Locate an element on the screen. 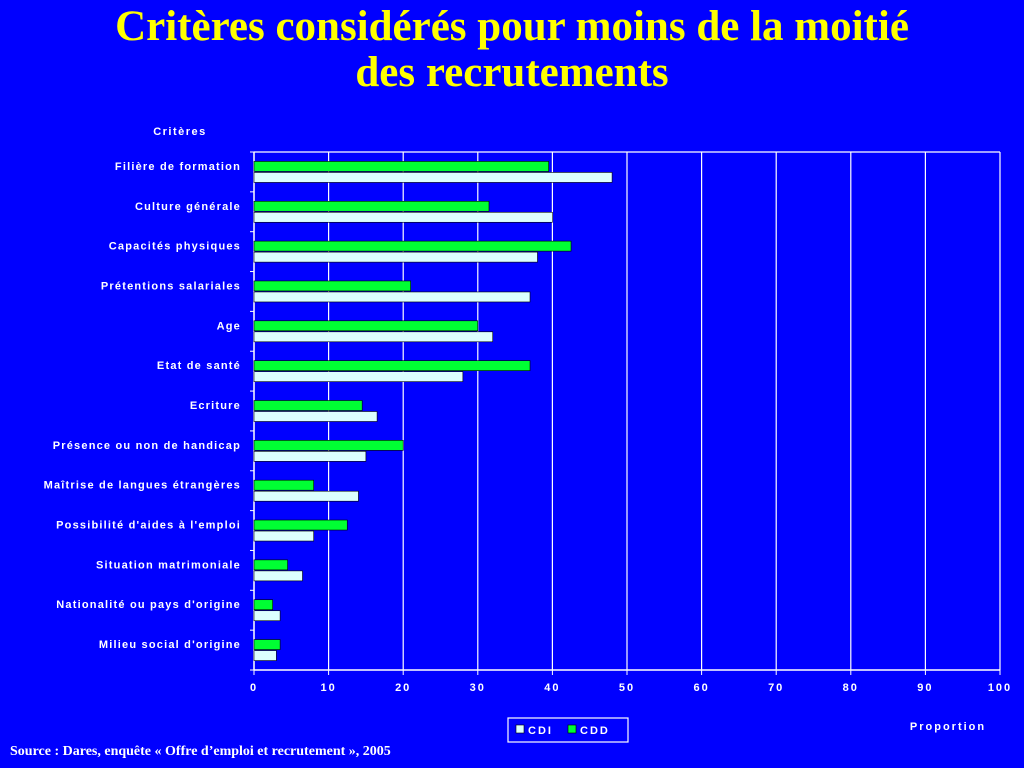 This screenshot has width=1024, height=768. x-tick-label-10: 10 is located at coordinates (328, 688).